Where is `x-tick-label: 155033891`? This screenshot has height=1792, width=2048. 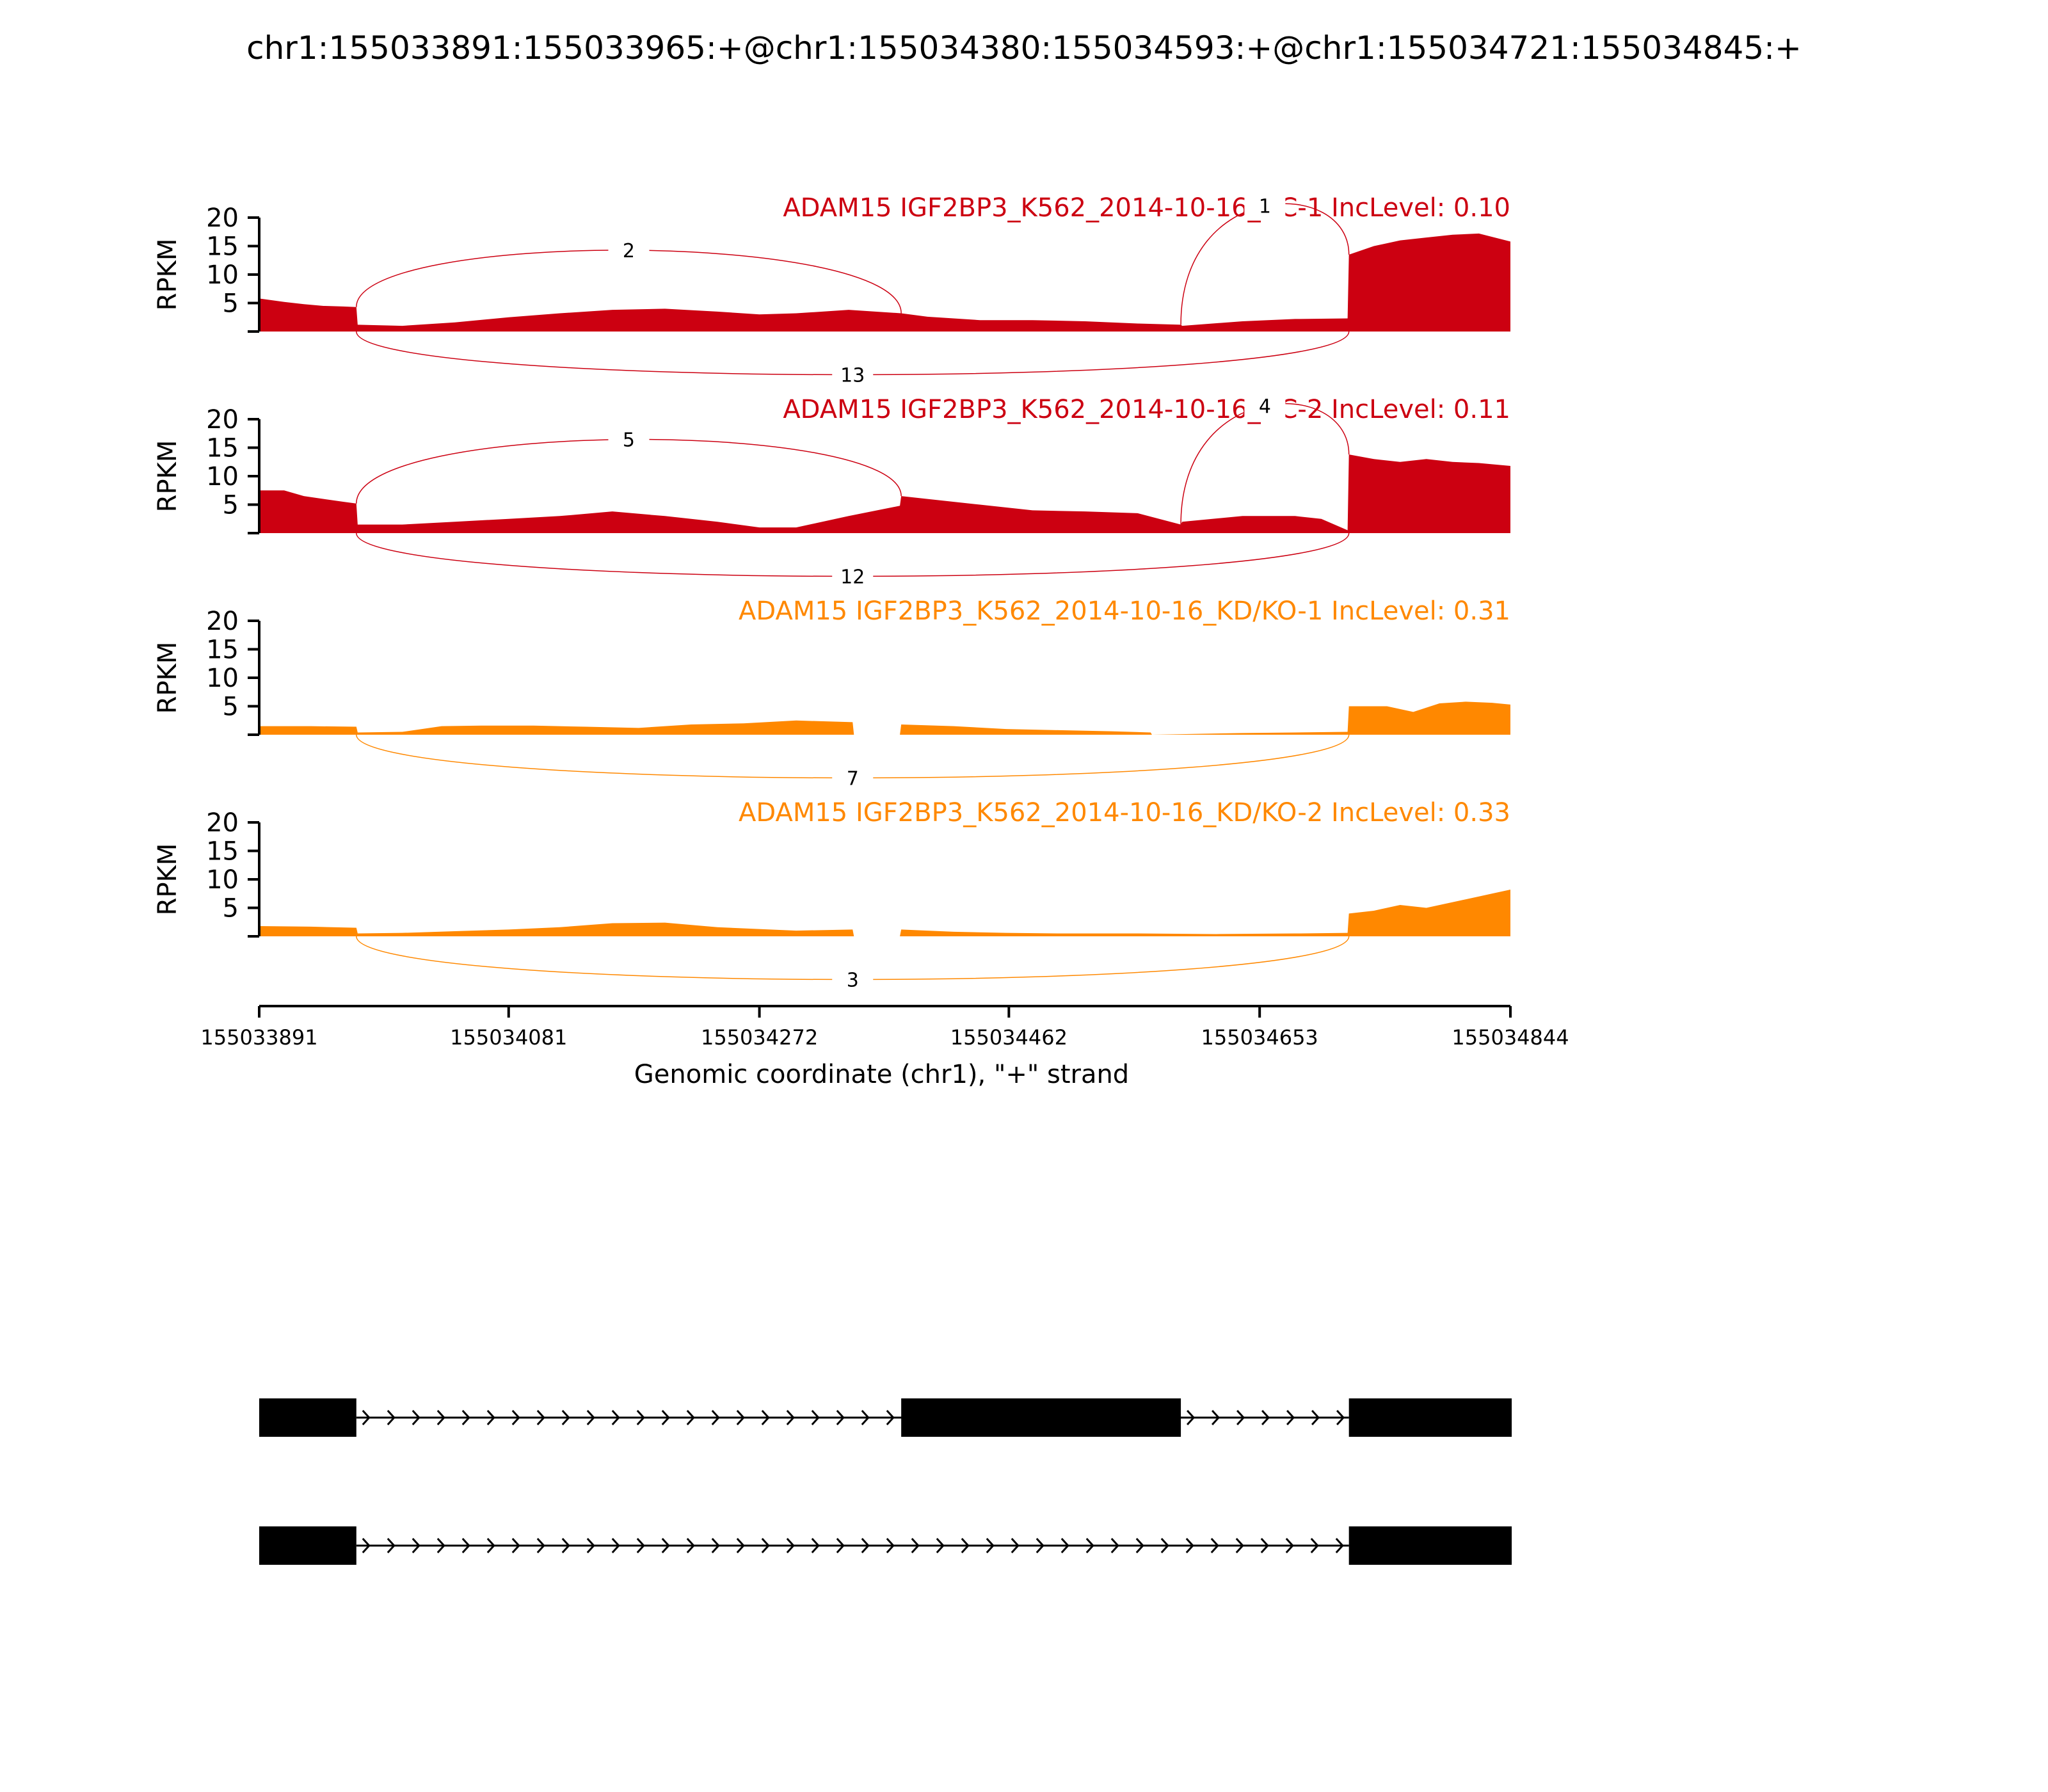
x-tick-label: 155033891 is located at coordinates (258, 1037).